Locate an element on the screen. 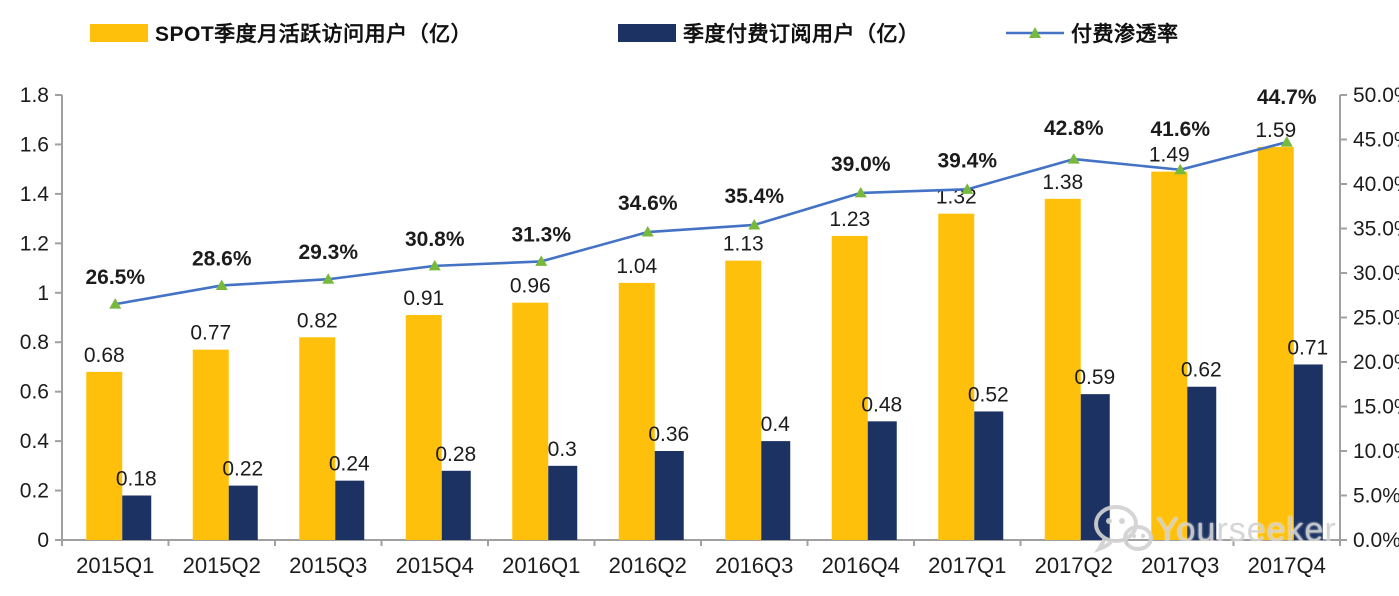  x-axis-label: 2016Q4 is located at coordinates (861, 565).